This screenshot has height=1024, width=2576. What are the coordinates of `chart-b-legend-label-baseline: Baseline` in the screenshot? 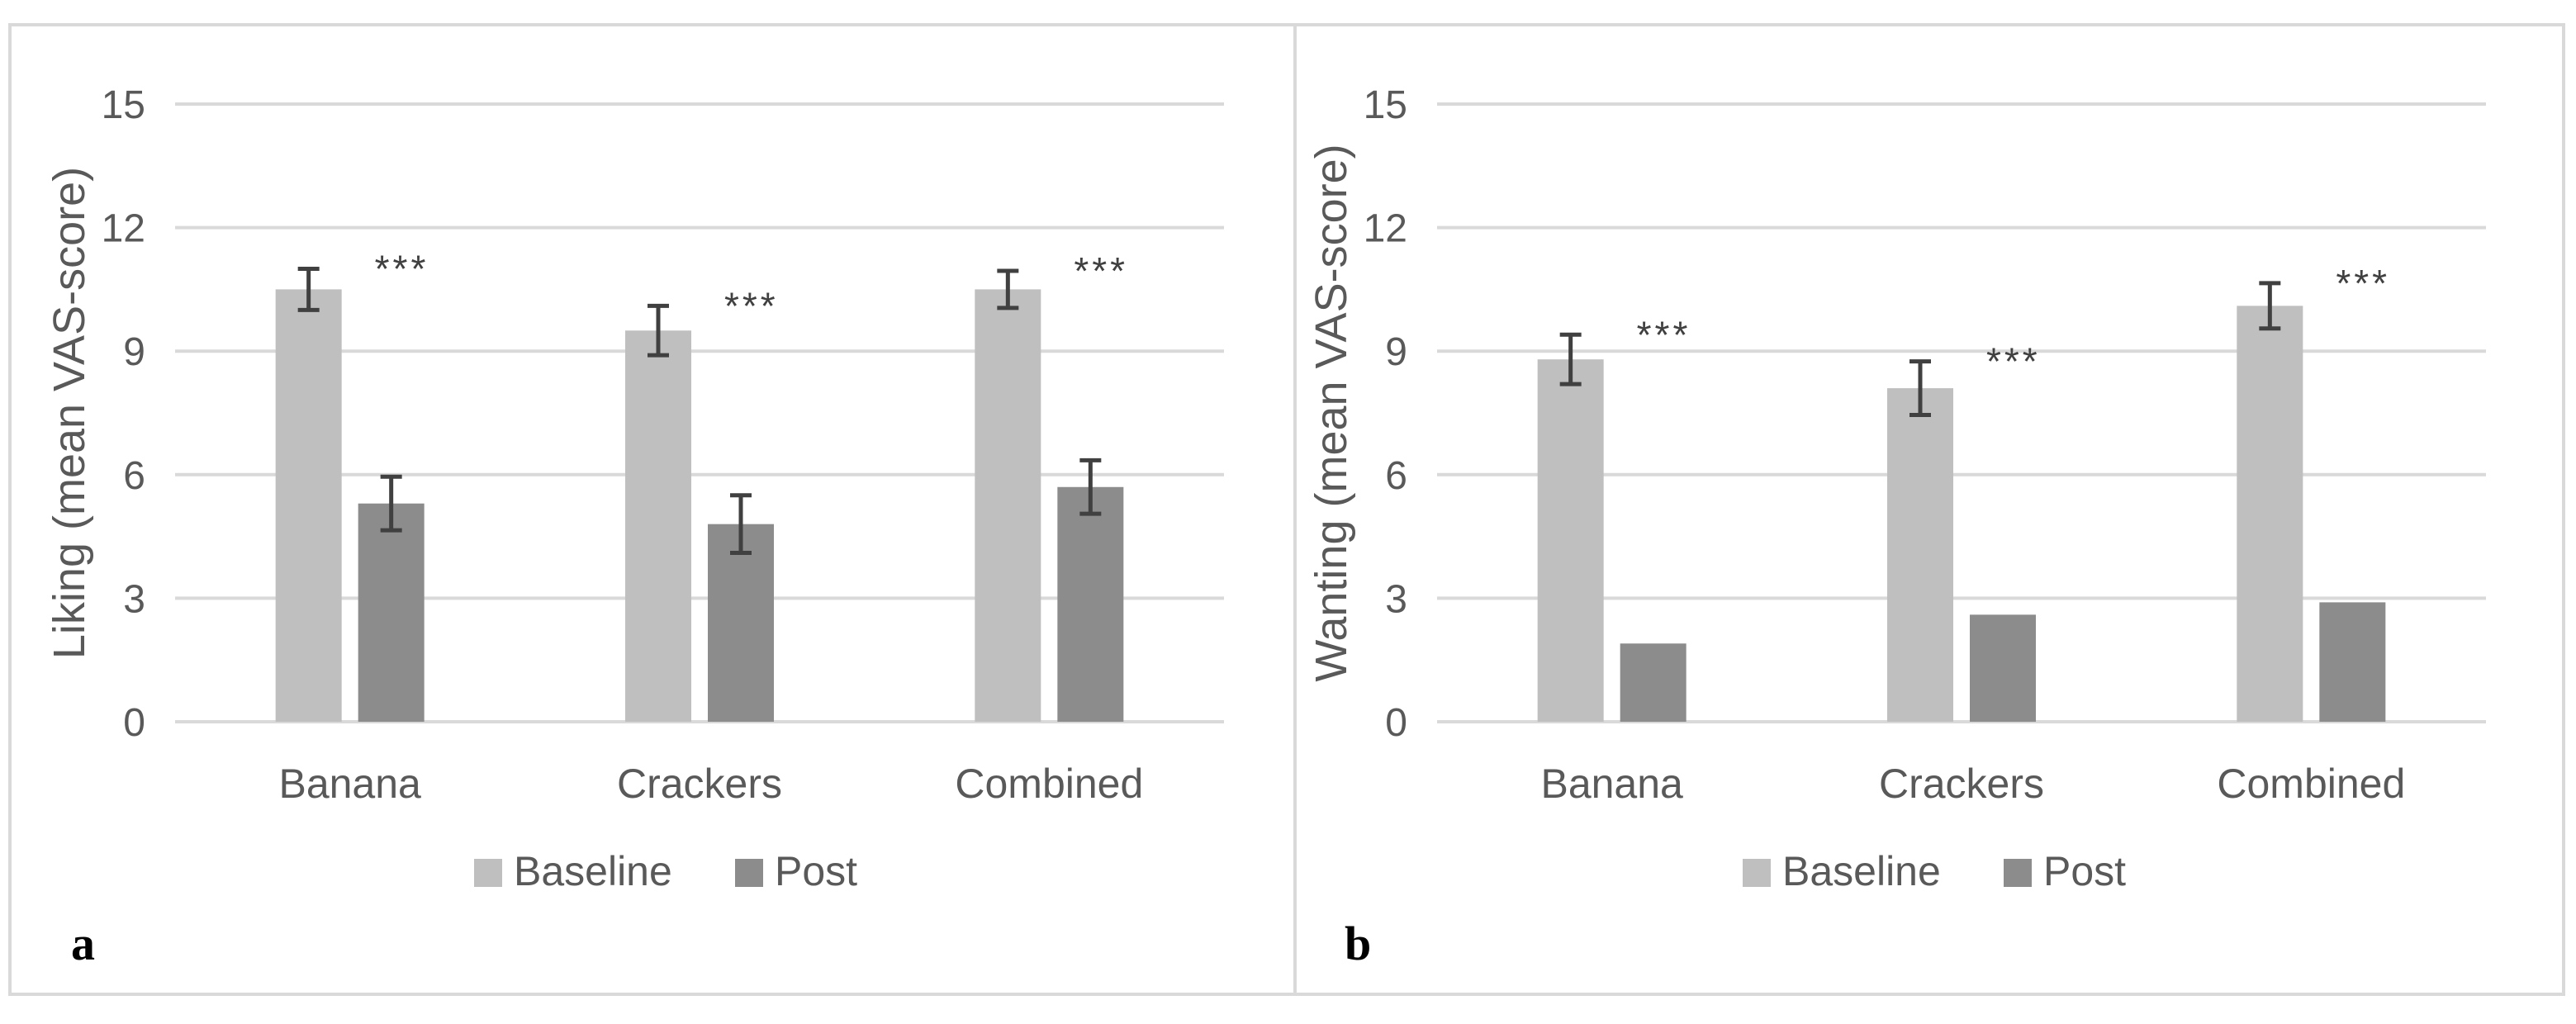 It's located at (1861, 871).